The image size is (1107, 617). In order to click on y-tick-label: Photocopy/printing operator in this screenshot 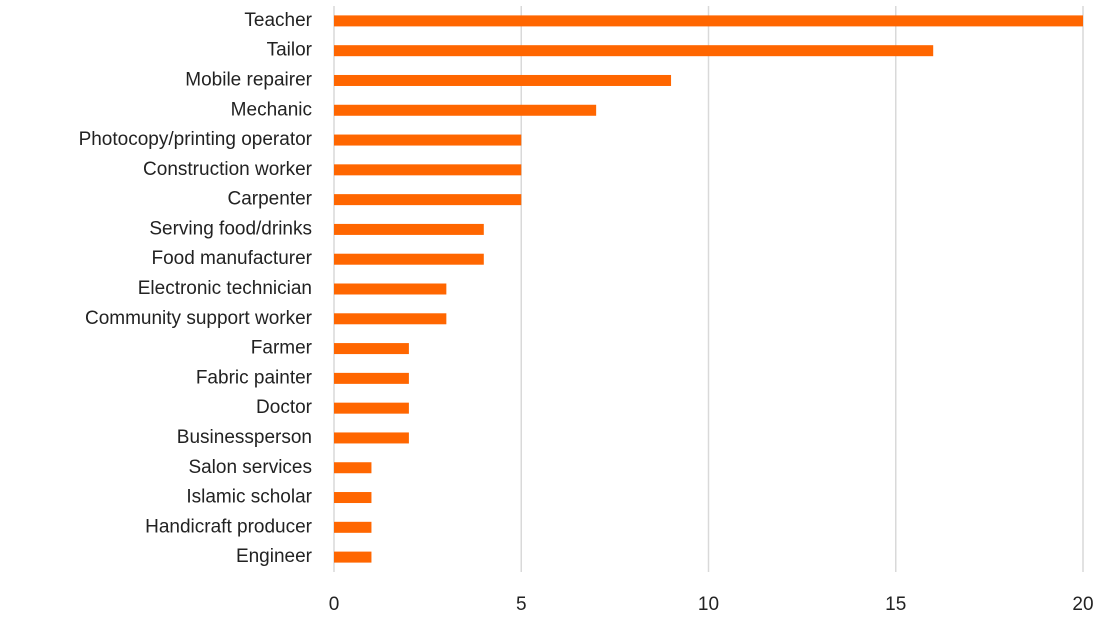, I will do `click(196, 139)`.